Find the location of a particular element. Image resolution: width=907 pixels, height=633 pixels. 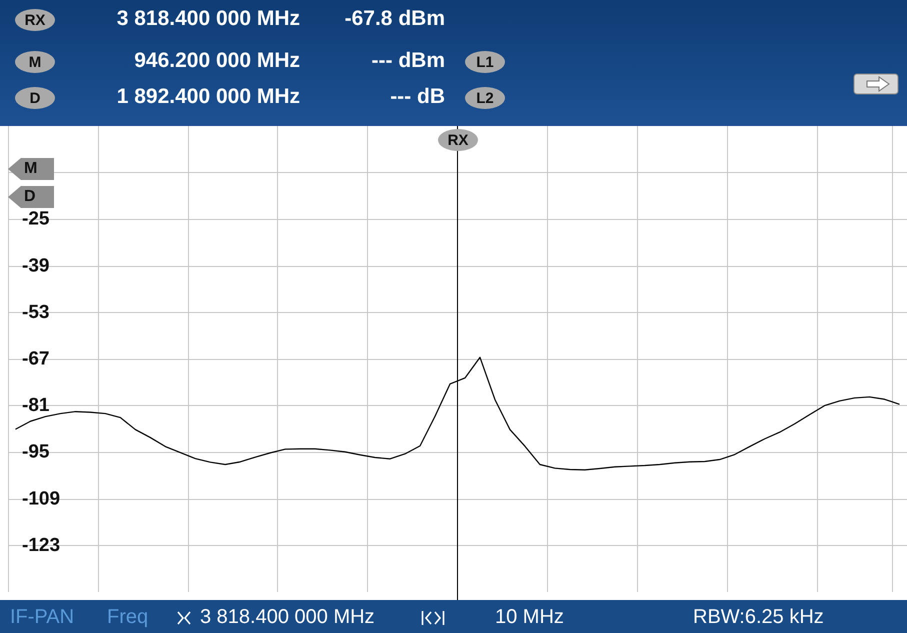

y-tick-label: -53 is located at coordinates (36, 312).